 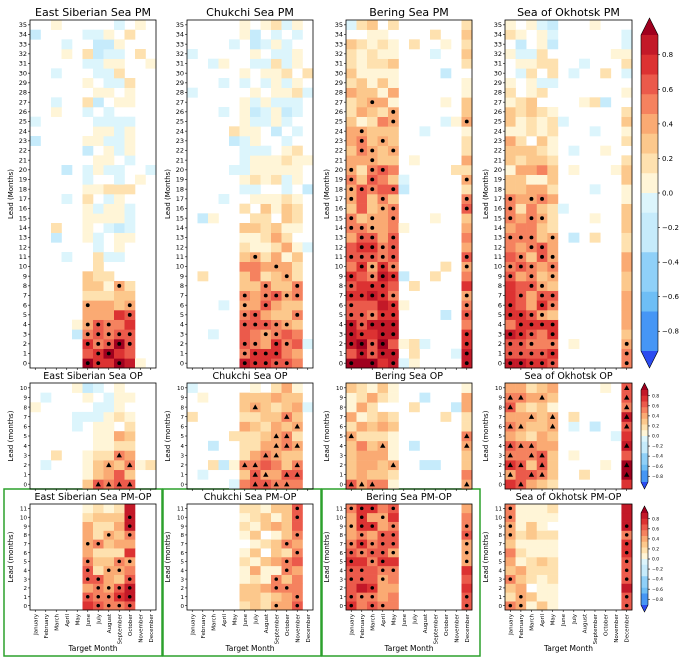 What do you see at coordinates (596, 628) in the screenshot?
I see `x-tick-label: September` at bounding box center [596, 628].